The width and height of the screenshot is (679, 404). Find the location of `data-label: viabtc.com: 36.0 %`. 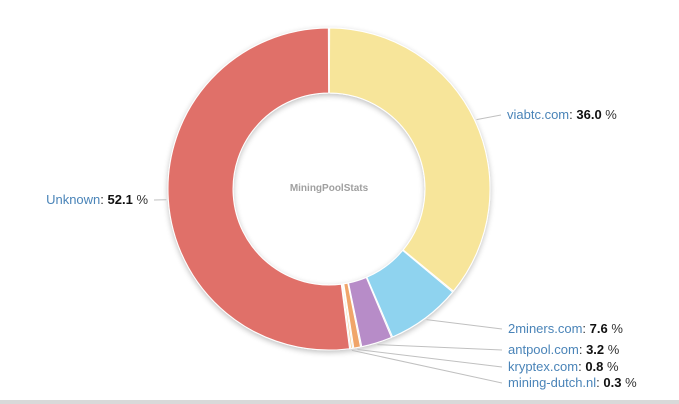

data-label: viabtc.com: 36.0 % is located at coordinates (562, 114).